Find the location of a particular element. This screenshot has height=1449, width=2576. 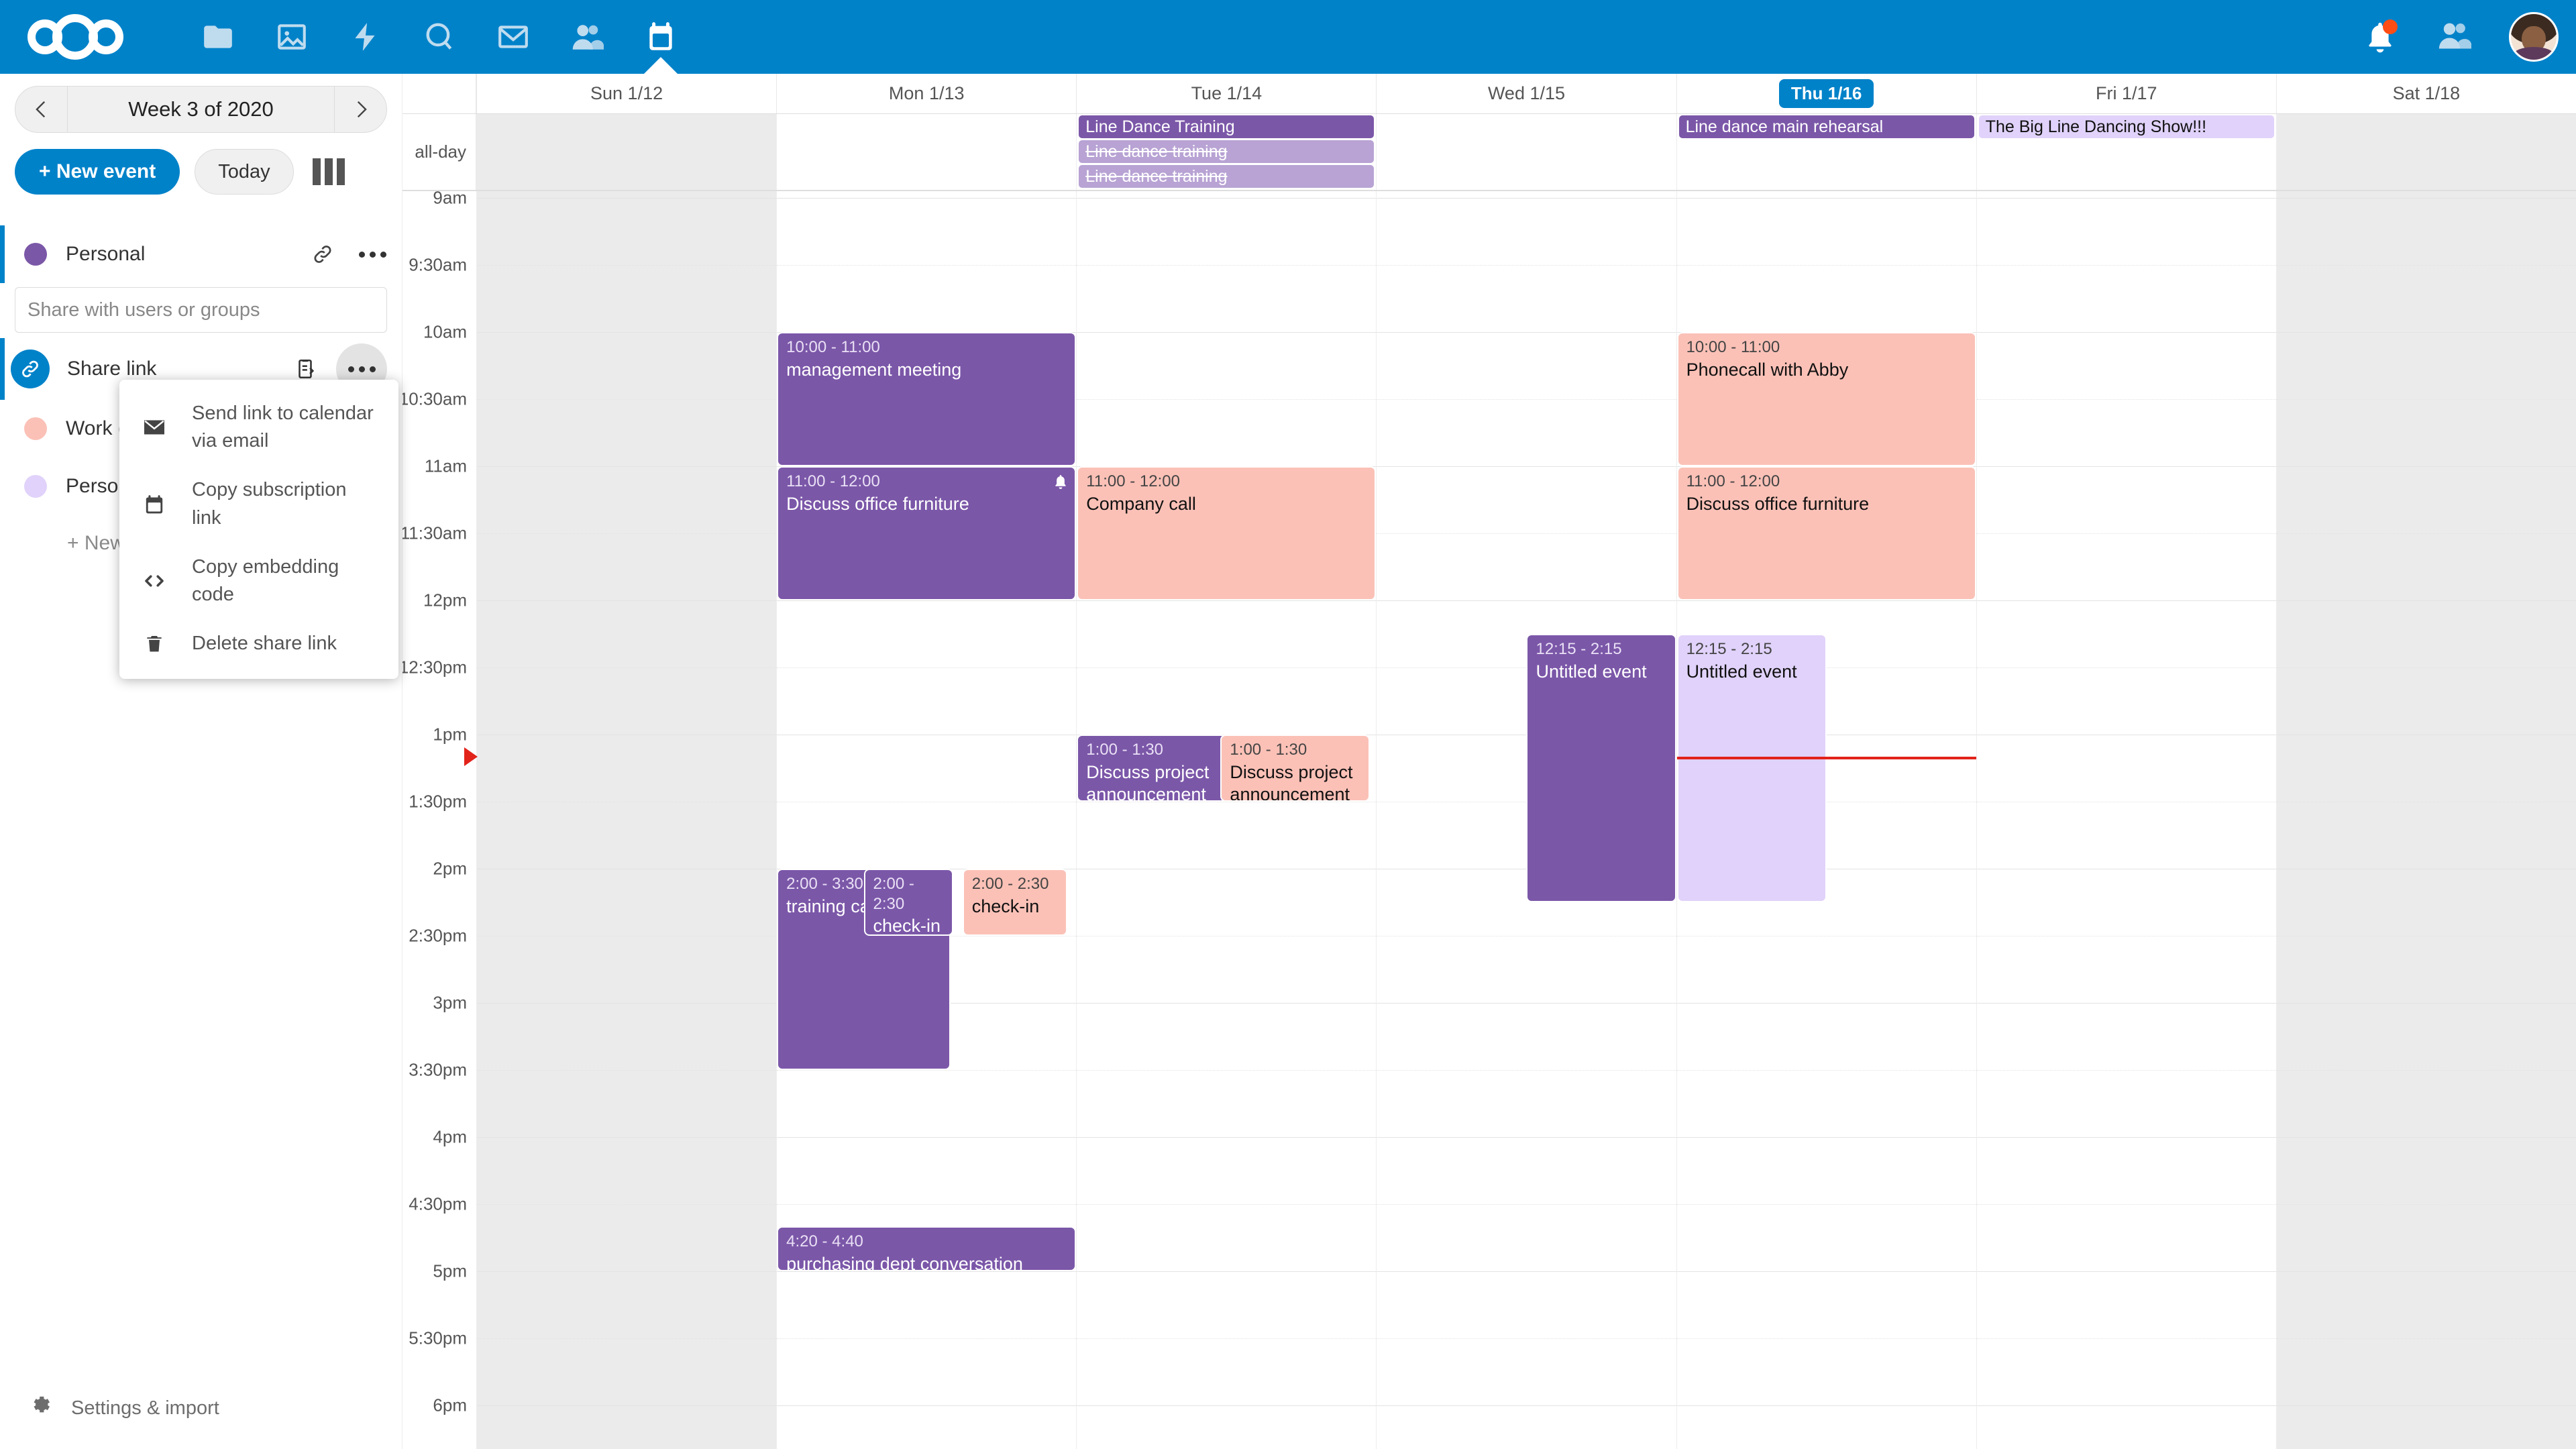

alarm-bell-icon is located at coordinates (1060, 484).